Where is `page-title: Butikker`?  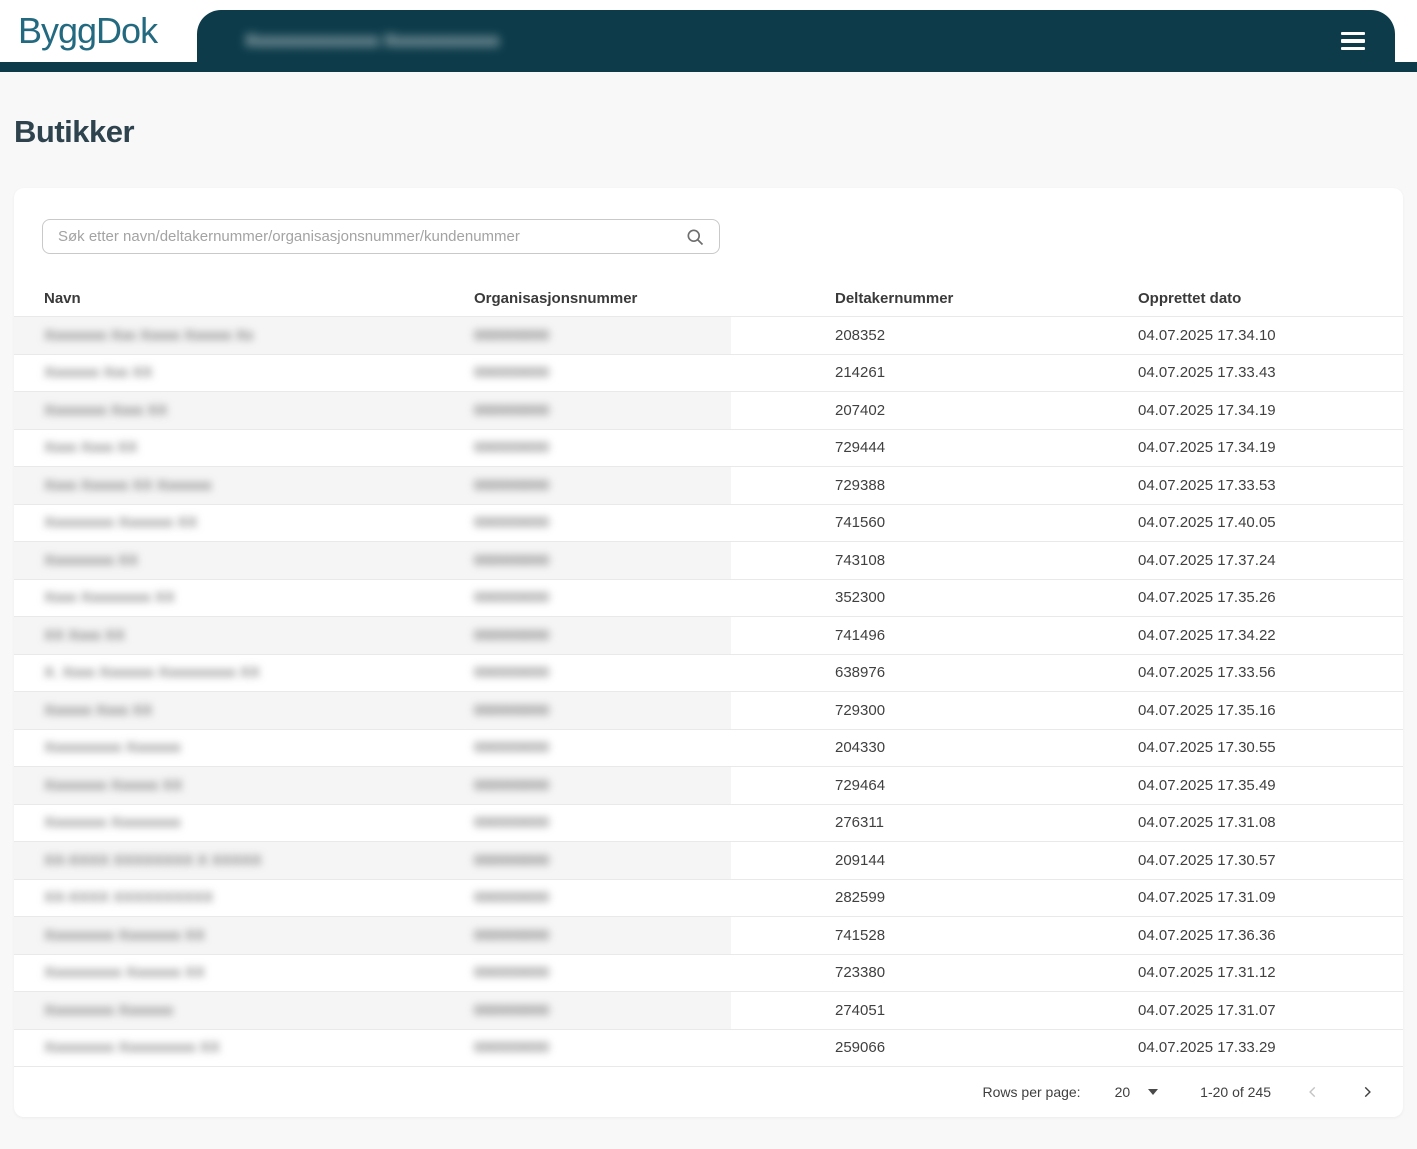
page-title: Butikker is located at coordinates (74, 131).